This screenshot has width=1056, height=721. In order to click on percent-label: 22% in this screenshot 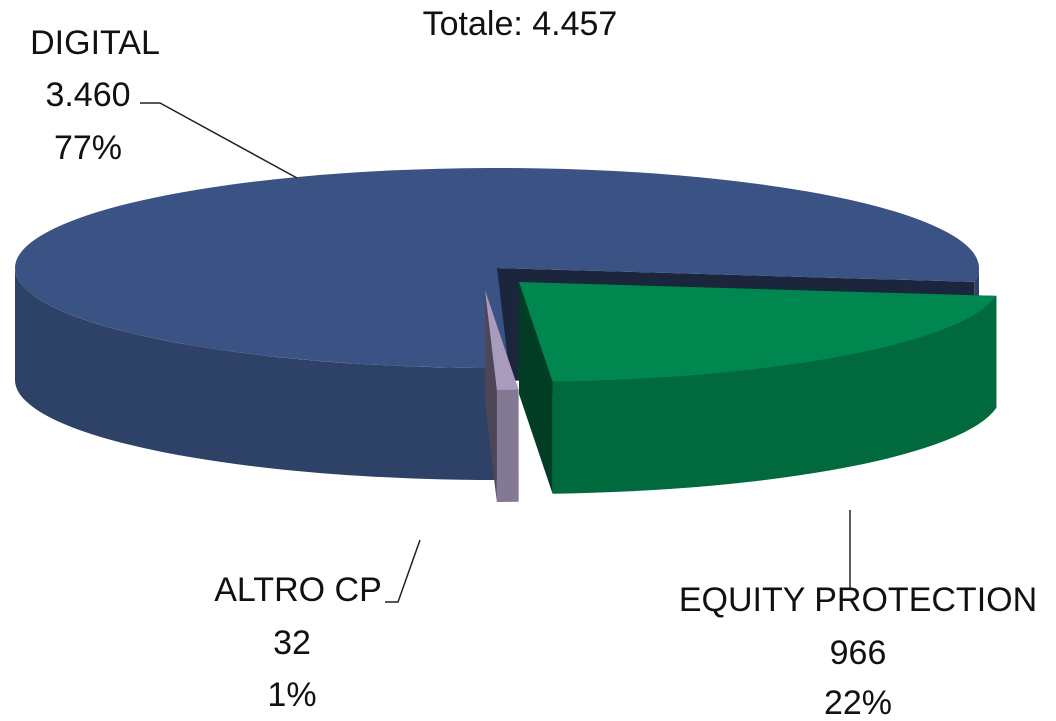, I will do `click(858, 702)`.